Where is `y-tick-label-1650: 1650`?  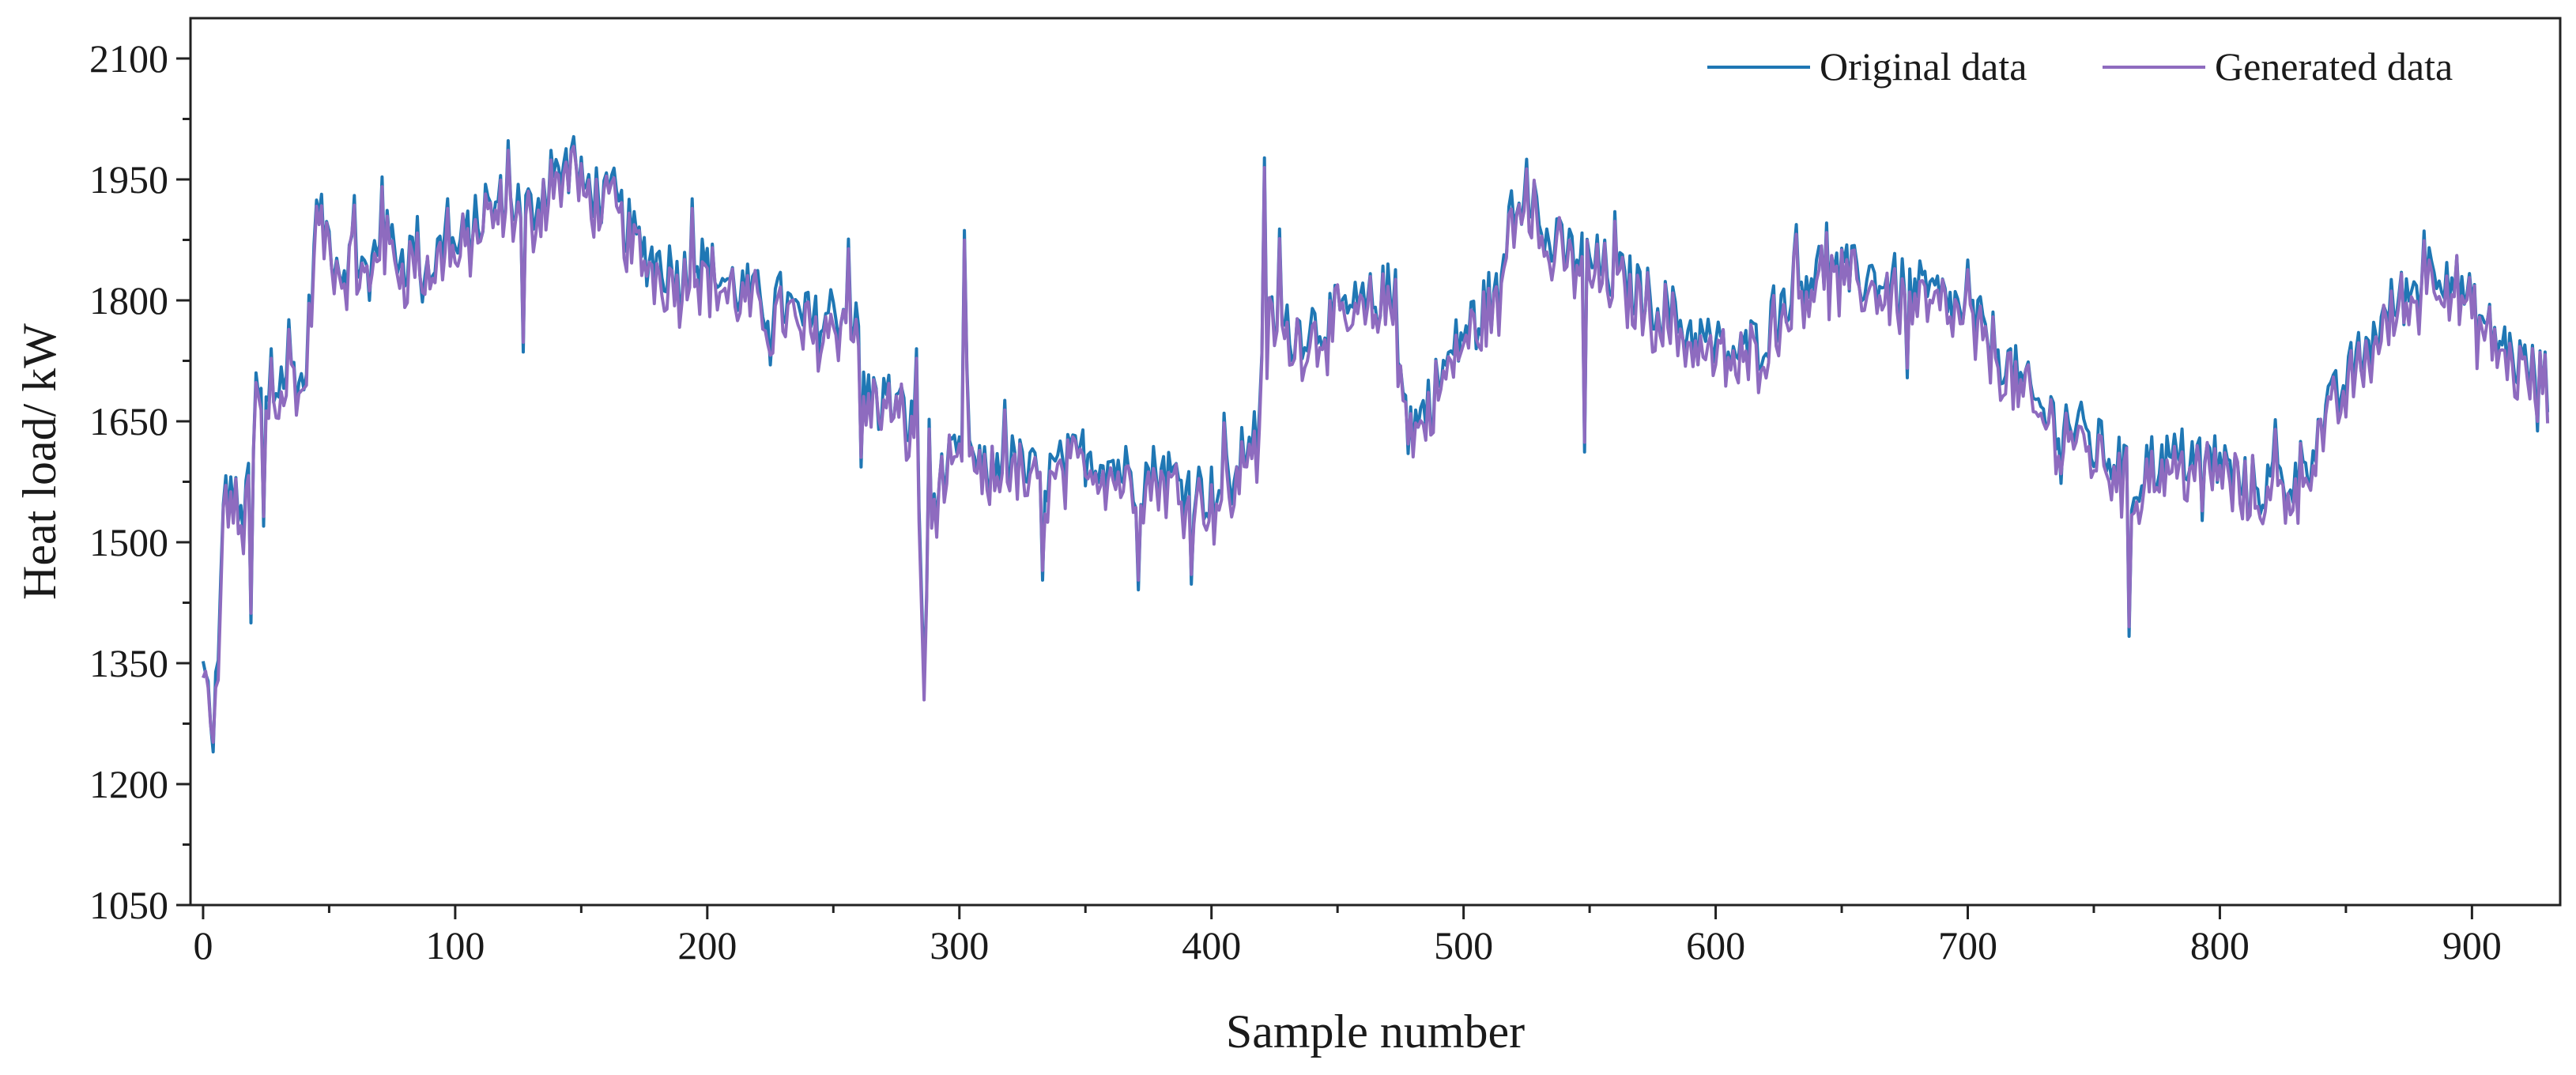 y-tick-label-1650: 1650 is located at coordinates (128, 421).